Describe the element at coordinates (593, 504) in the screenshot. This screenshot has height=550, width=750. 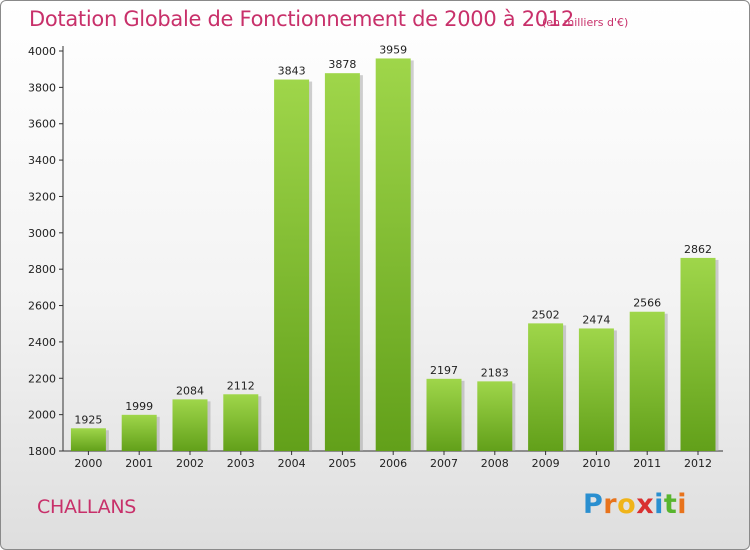
I see `logo-letter: P` at that location.